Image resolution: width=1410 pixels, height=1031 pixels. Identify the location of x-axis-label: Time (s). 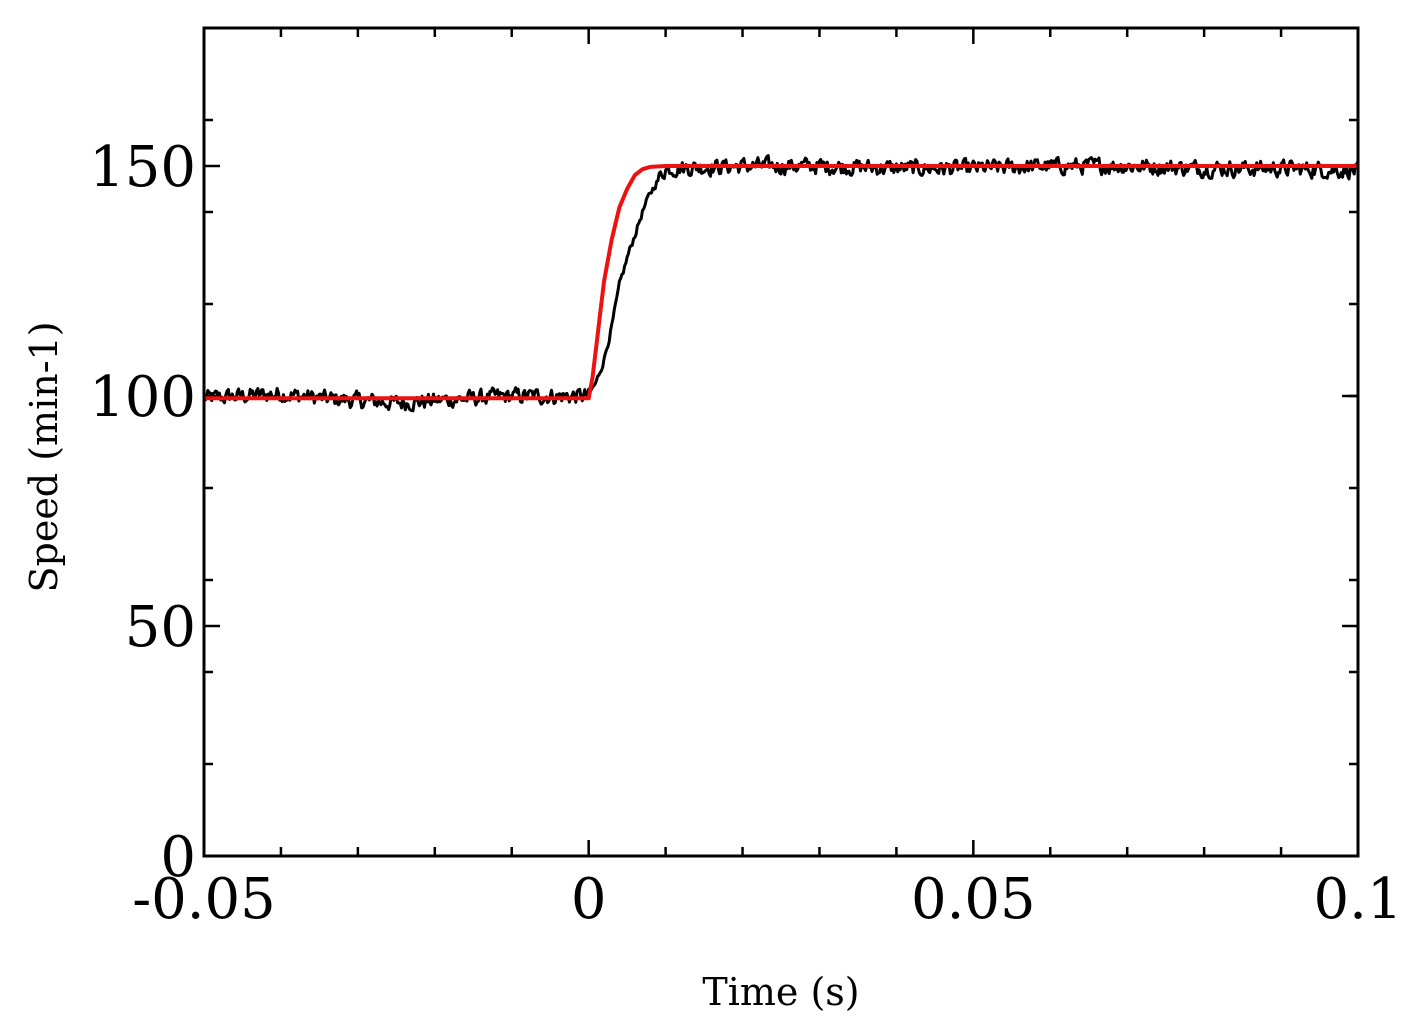
(780, 992).